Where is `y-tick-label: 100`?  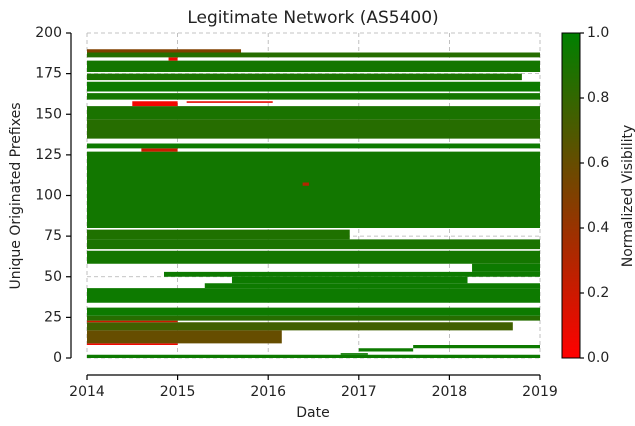
y-tick-label: 100 is located at coordinates (48, 196).